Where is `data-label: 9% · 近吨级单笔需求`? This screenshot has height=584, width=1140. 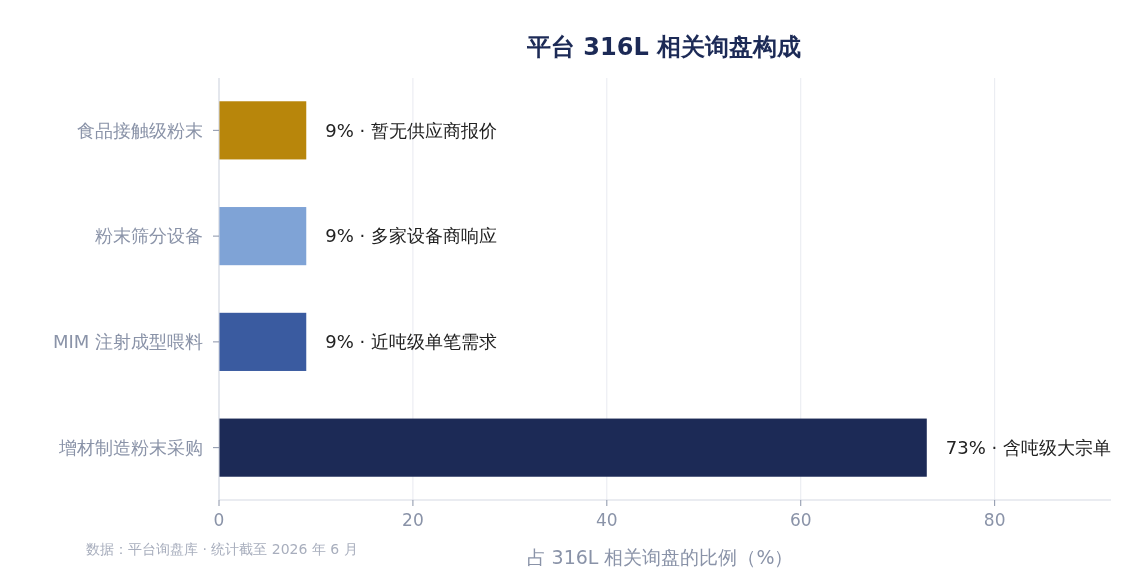 data-label: 9% · 近吨级单笔需求 is located at coordinates (411, 342).